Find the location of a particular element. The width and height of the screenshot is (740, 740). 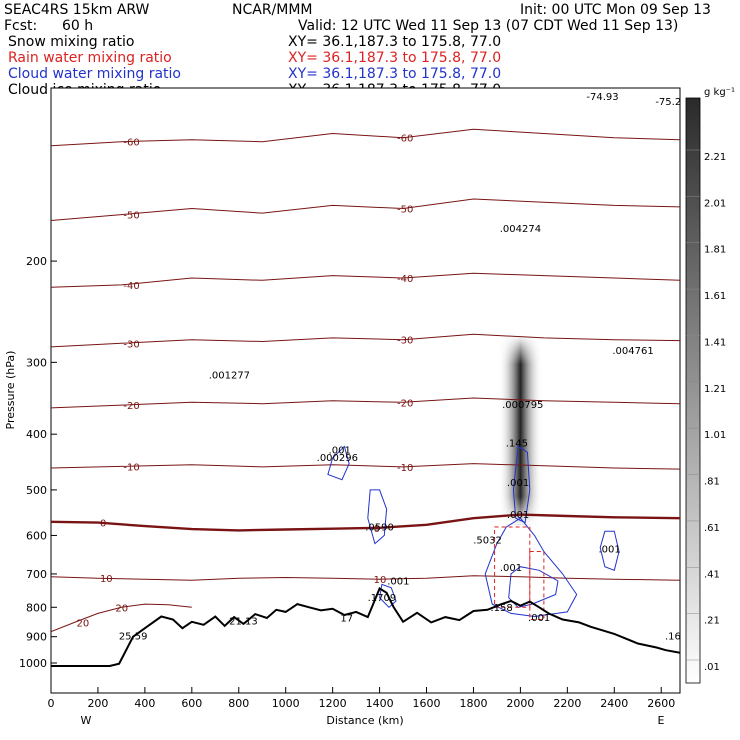

colorbar-label: .81 is located at coordinates (712, 482).